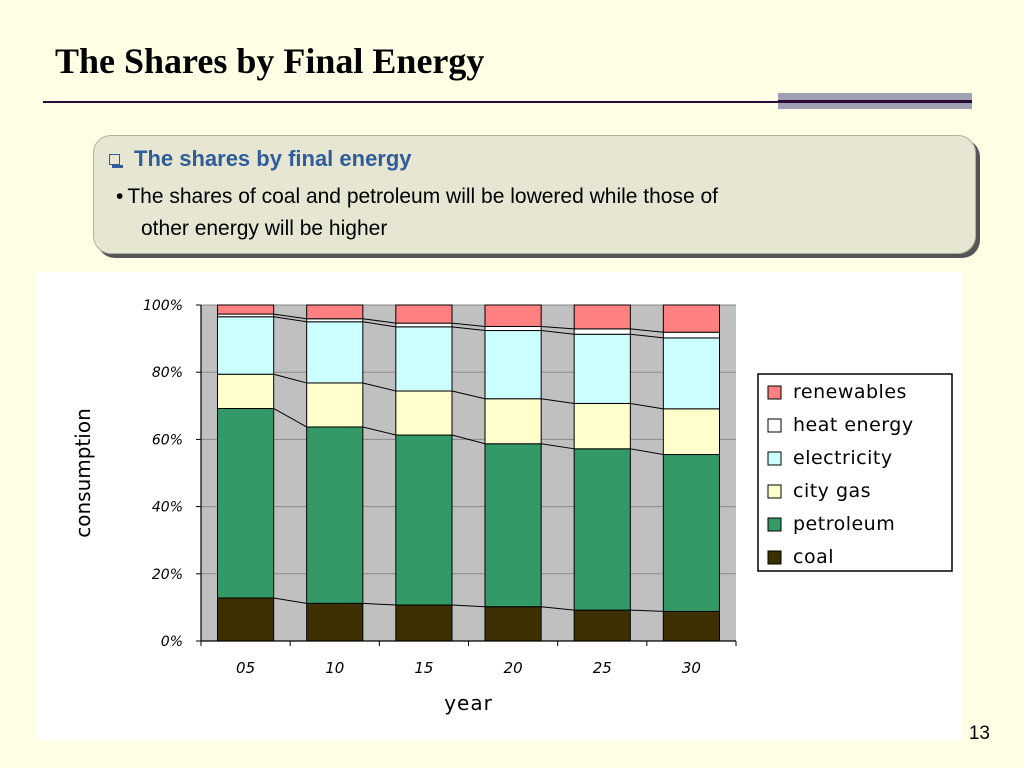 This screenshot has height=768, width=1024. Describe the element at coordinates (83, 473) in the screenshot. I see `y-axis-title: consumption` at that location.